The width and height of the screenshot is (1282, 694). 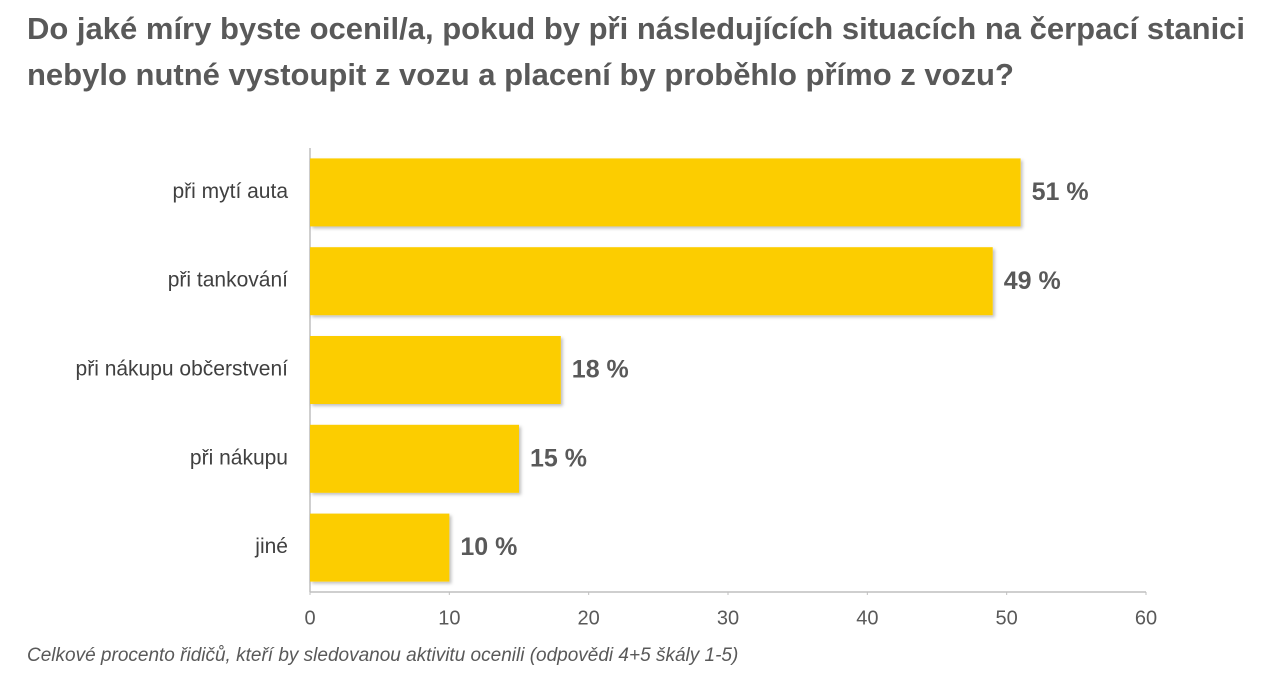 What do you see at coordinates (271, 546) in the screenshot?
I see `y-tick-label: jiné` at bounding box center [271, 546].